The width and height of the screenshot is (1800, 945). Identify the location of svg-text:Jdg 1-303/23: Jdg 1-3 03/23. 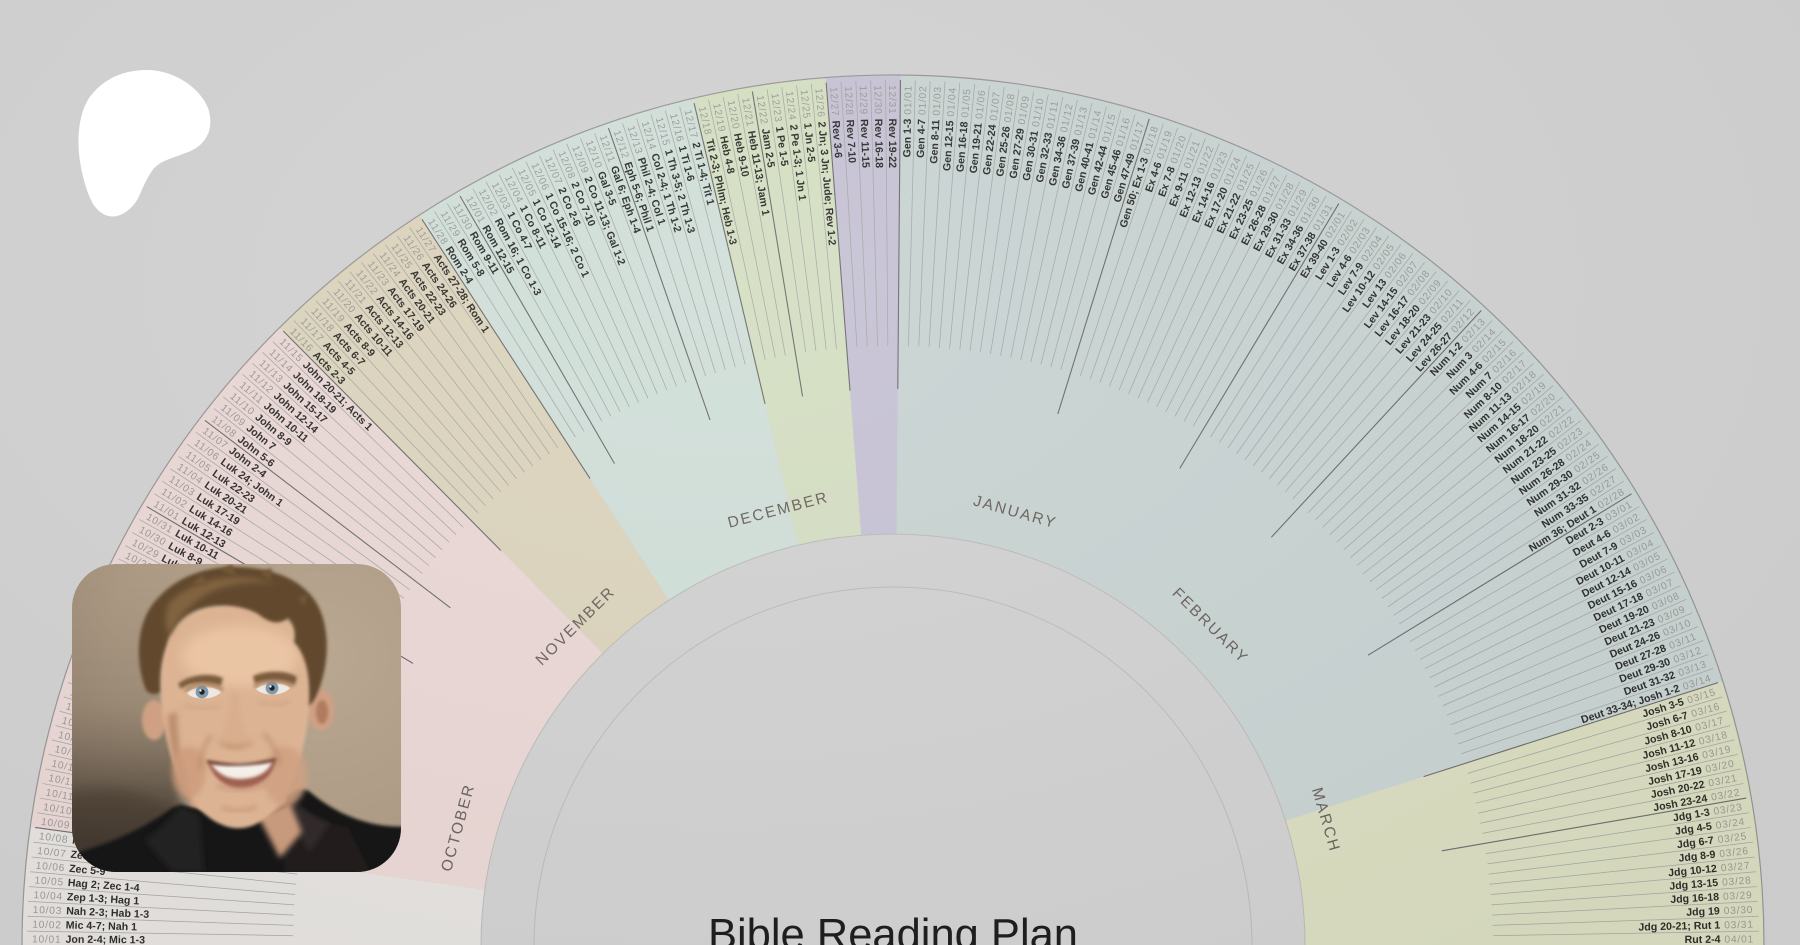
(1708, 812).